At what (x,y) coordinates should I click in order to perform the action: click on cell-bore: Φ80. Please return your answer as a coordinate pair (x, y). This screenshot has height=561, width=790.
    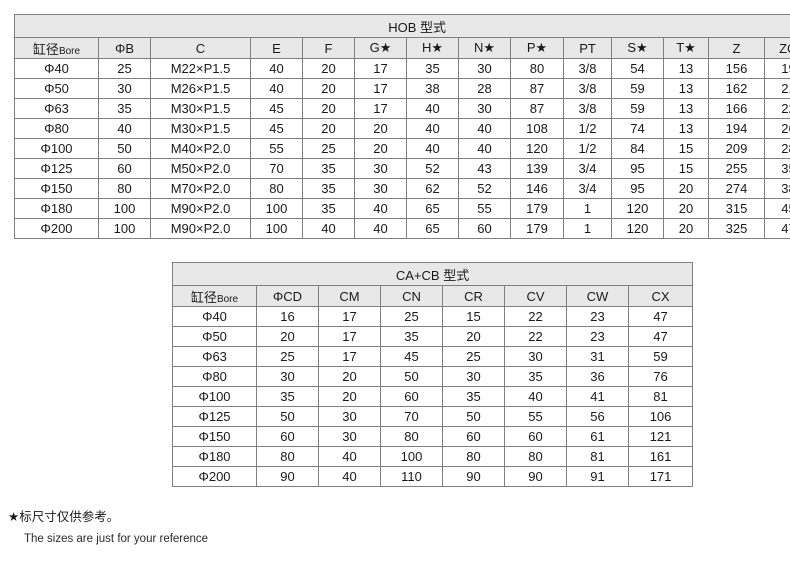
    Looking at the image, I should click on (214, 376).